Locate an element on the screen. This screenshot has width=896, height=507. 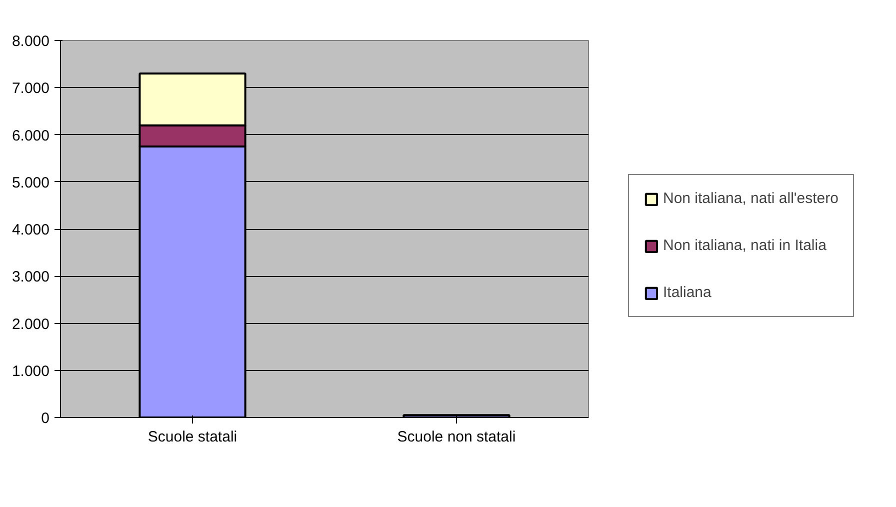
legend-label: Italiana is located at coordinates (687, 292).